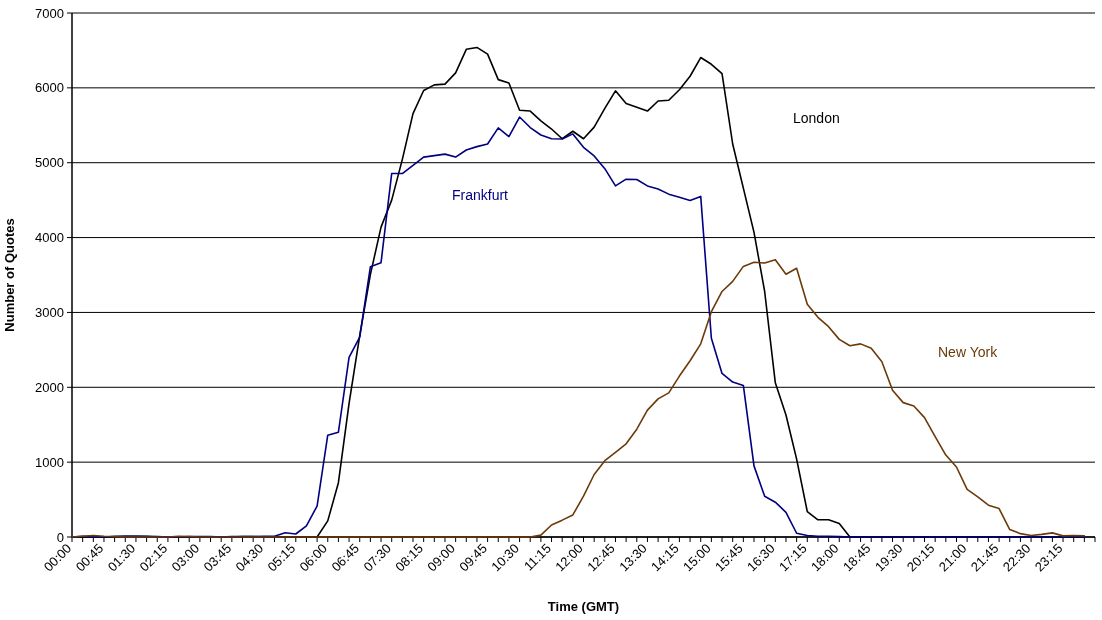  I want to click on x-axis-title: Time (GMT), so click(583, 606).